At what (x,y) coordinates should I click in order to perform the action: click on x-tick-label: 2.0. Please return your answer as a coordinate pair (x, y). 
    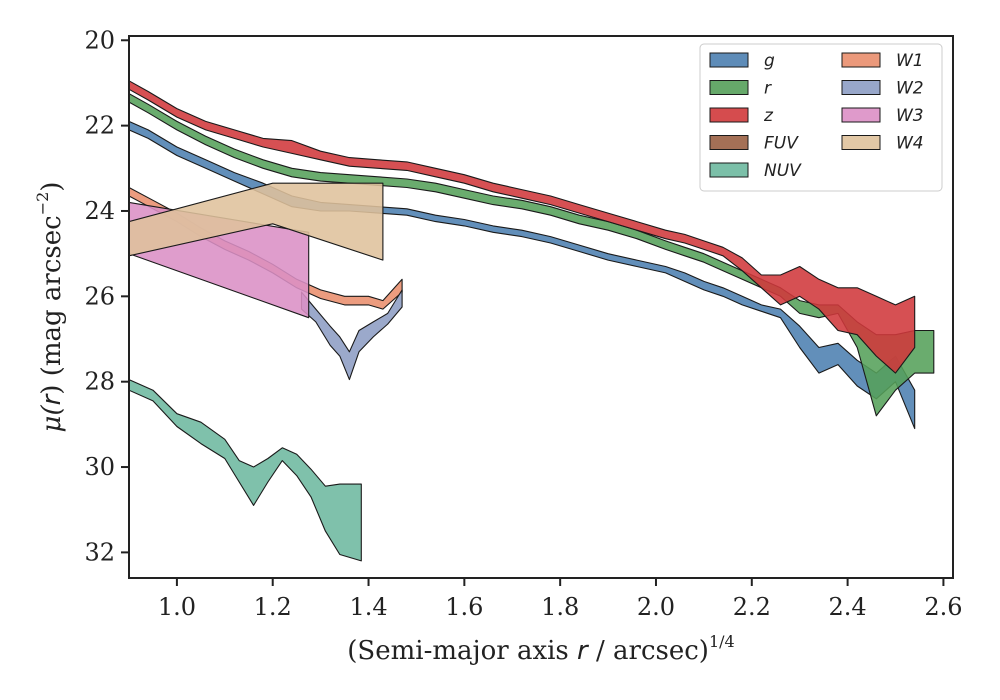
    Looking at the image, I should click on (656, 607).